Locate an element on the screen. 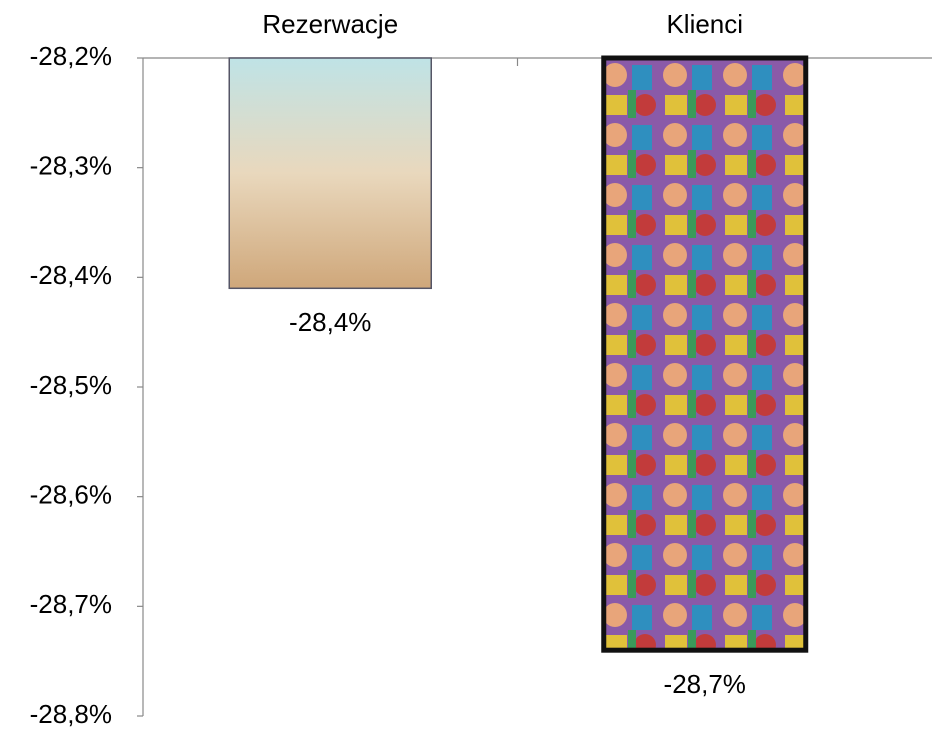  y-tick-label: -28,8% is located at coordinates (71, 714).